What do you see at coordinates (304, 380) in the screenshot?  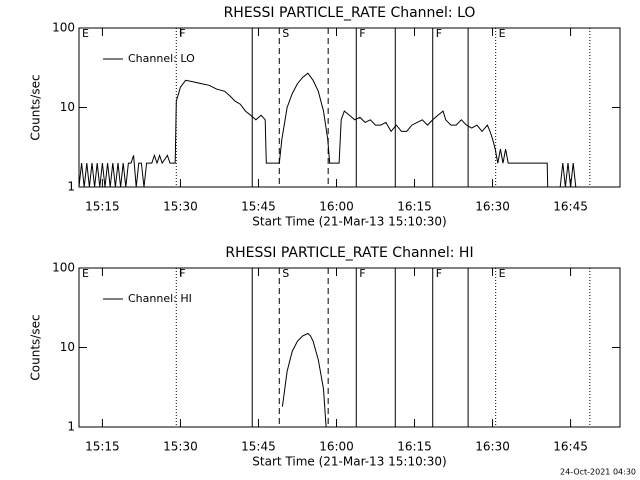 I see `data-line` at bounding box center [304, 380].